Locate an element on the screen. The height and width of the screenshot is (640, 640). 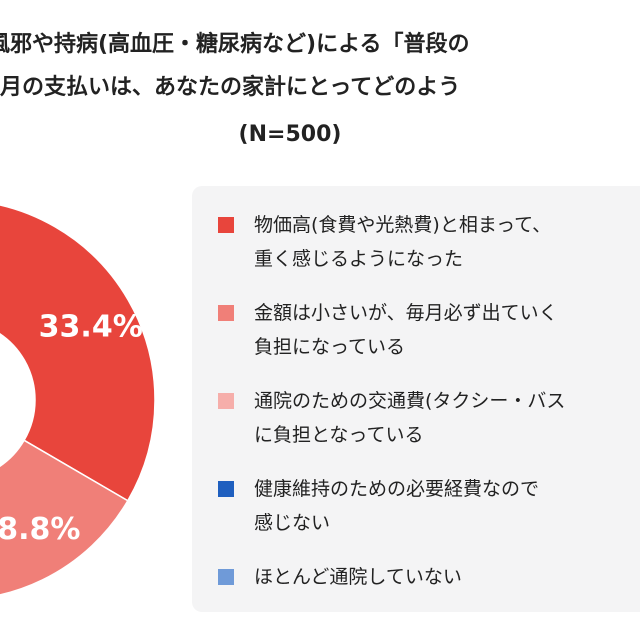
legend-label: 通院のための交通費(タクシー・バス に負担となっている is located at coordinates (410, 418).